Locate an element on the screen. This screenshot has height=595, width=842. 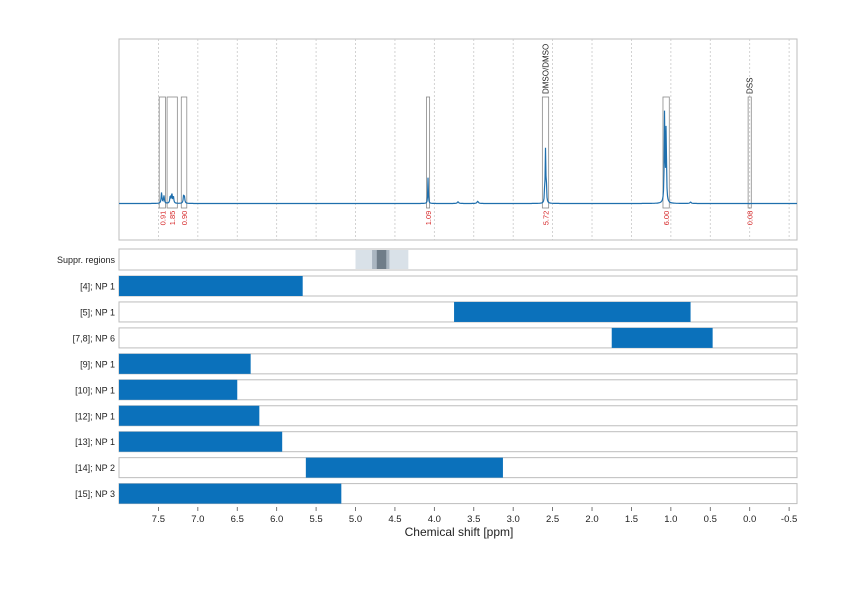
suppression-region-inner is located at coordinates (381, 259).